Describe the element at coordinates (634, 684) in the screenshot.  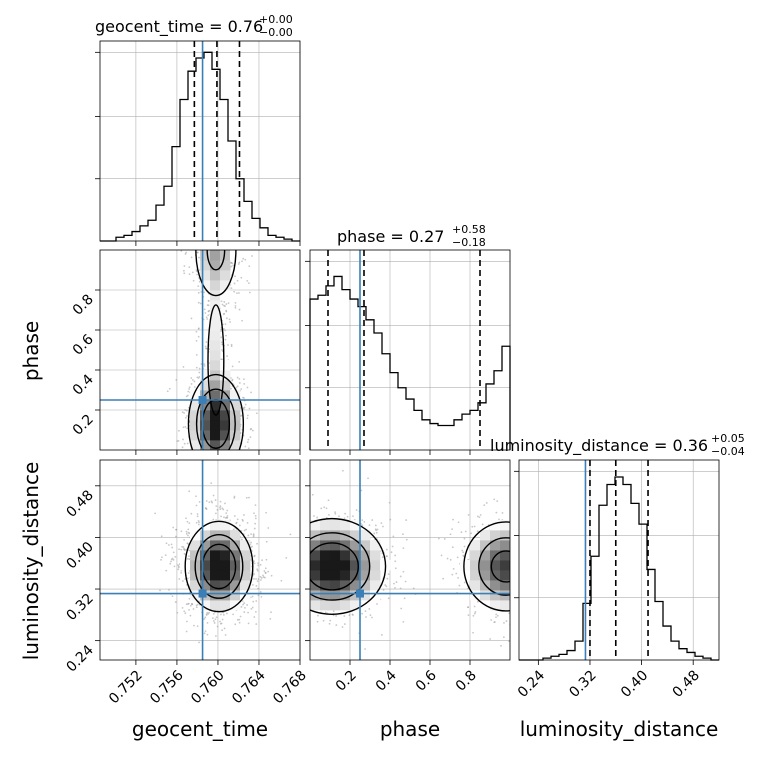
I see `hist-panel-luminosity-distance-xtick-label: 0.40` at that location.